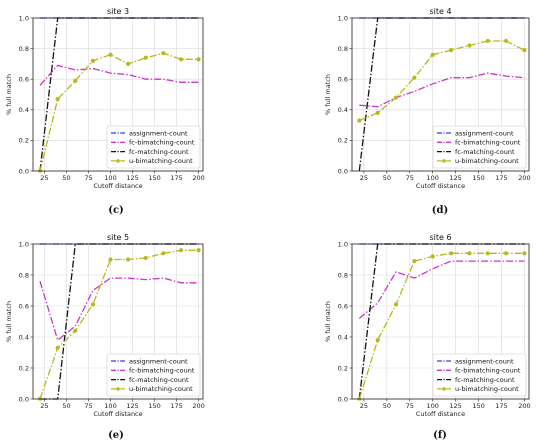  Describe the element at coordinates (440, 435) in the screenshot. I see `figure-caption: (f)` at that location.